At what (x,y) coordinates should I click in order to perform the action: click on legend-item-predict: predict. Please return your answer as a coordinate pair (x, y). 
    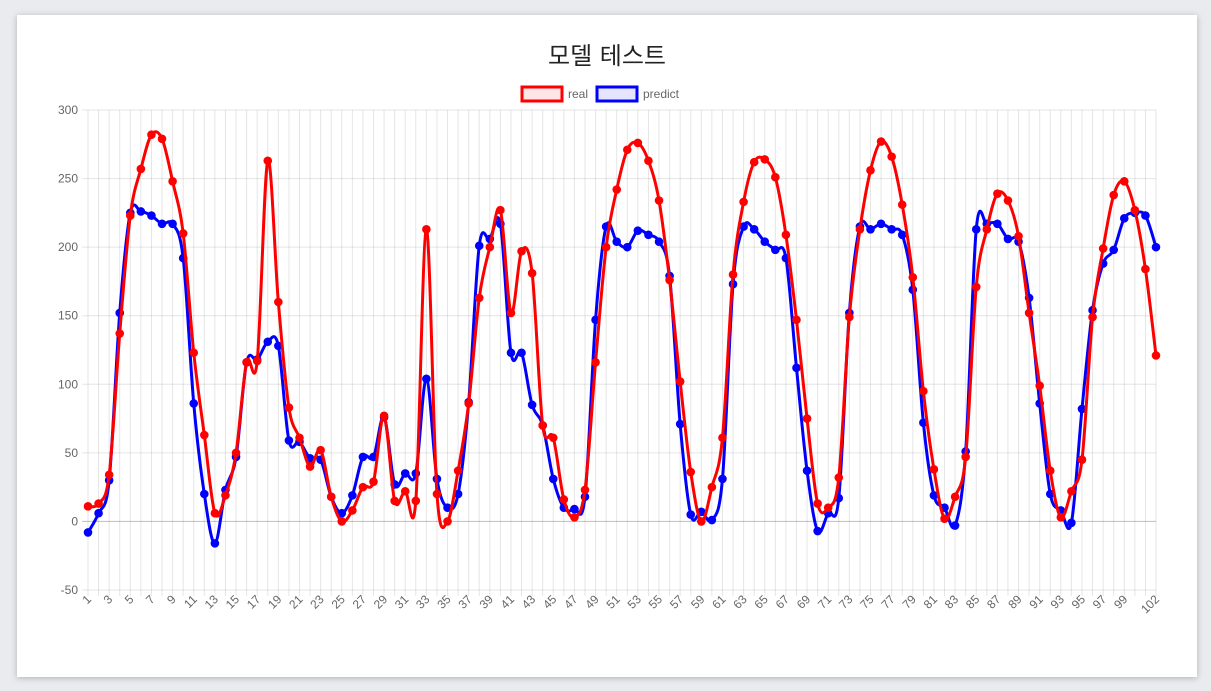
    Looking at the image, I should click on (637, 94).